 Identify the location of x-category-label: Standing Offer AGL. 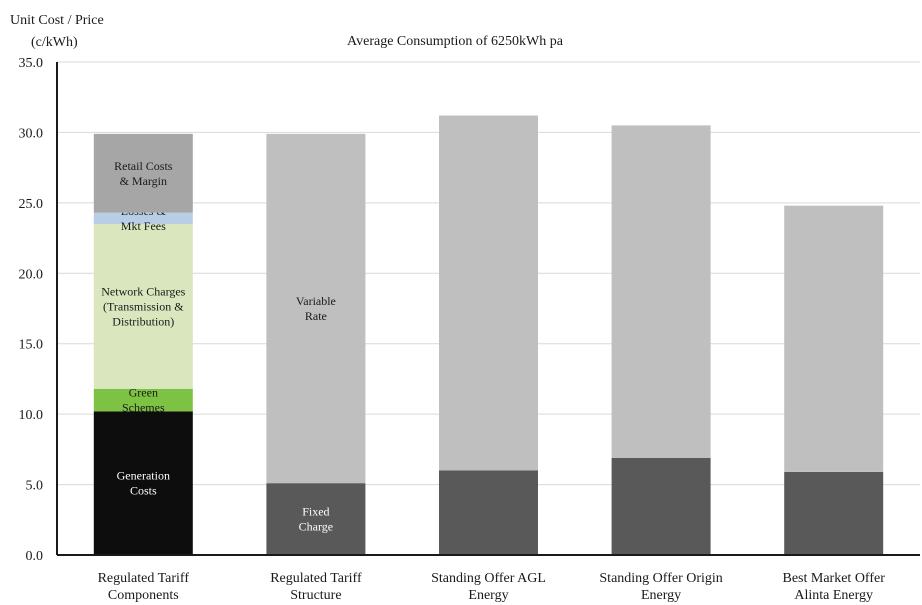
(488, 578).